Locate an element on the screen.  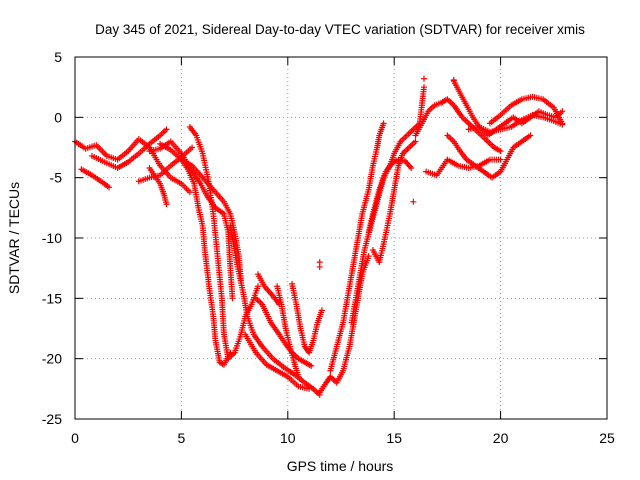
series-track-s is located at coordinates (390, 195).